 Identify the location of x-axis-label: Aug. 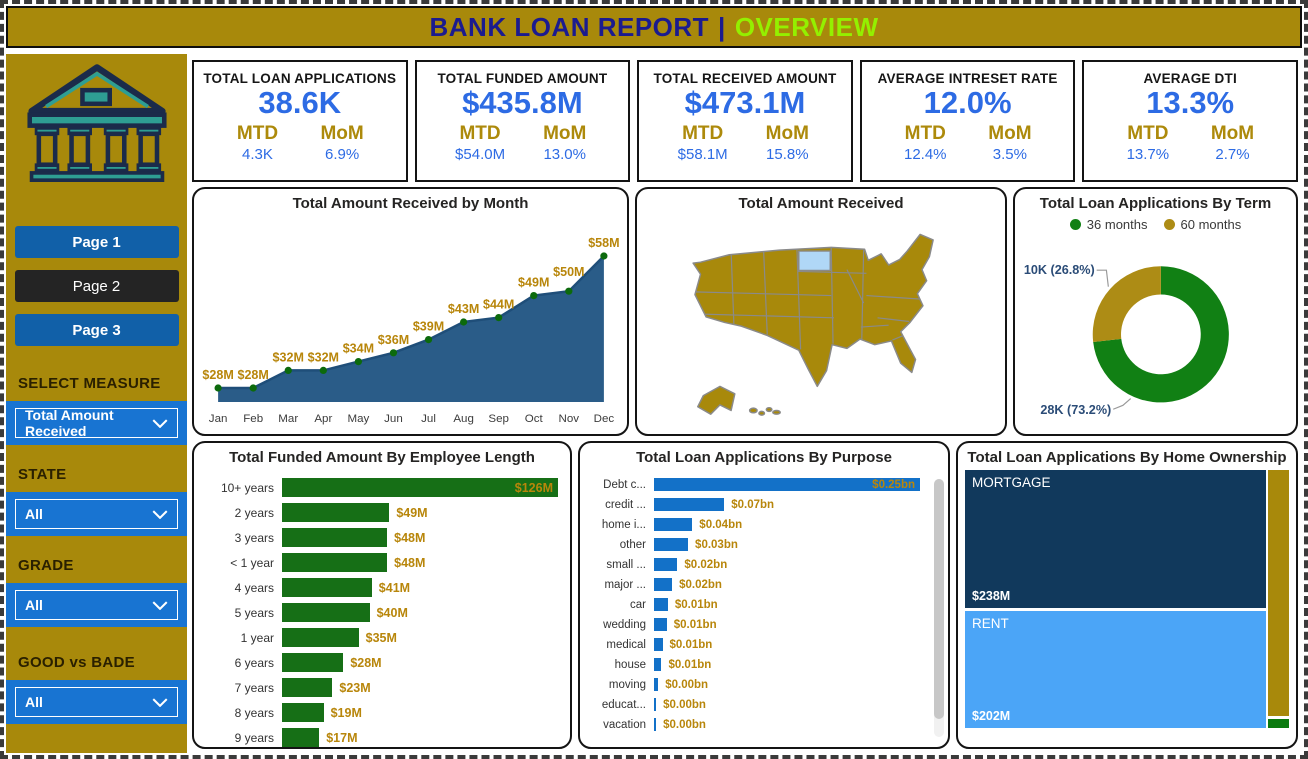
(463, 419).